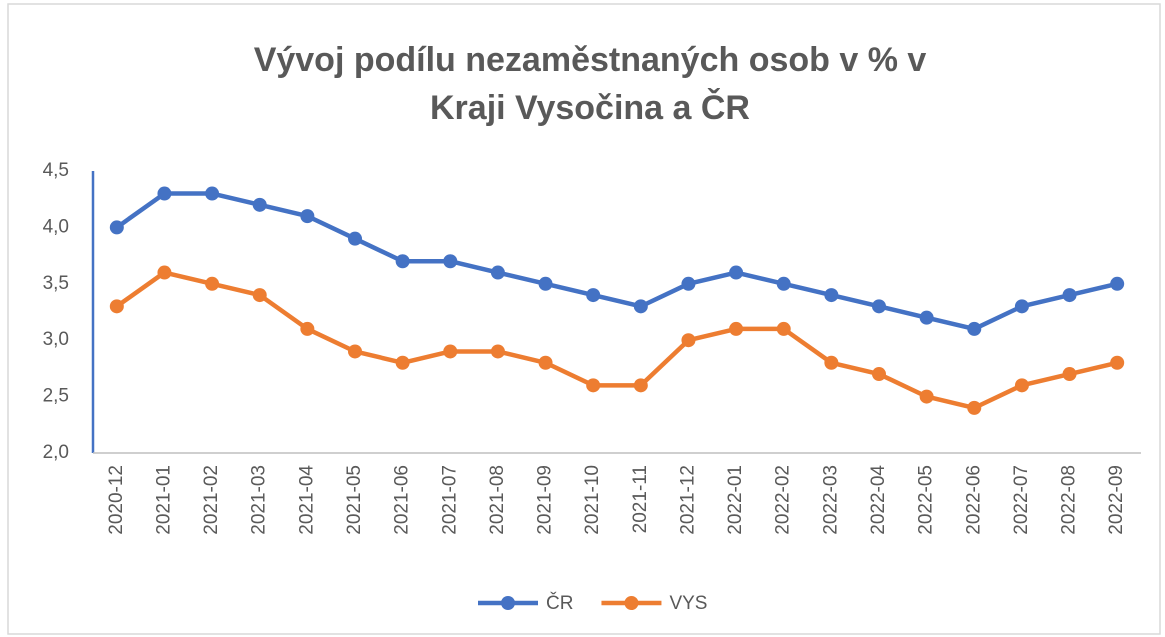 The height and width of the screenshot is (637, 1165). I want to click on y-tick-label: 4,0, so click(56, 226).